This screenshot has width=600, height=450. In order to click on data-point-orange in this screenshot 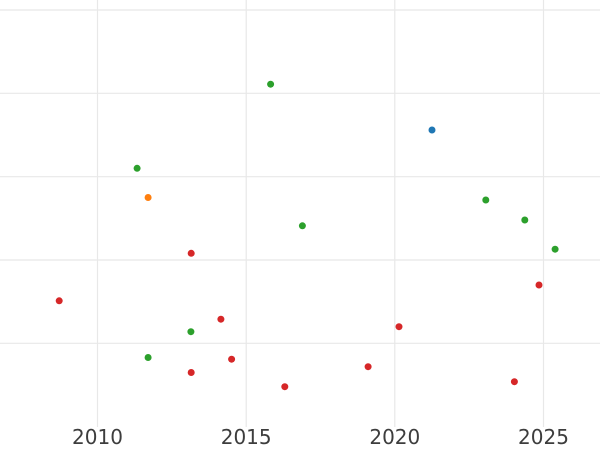, I will do `click(148, 197)`.